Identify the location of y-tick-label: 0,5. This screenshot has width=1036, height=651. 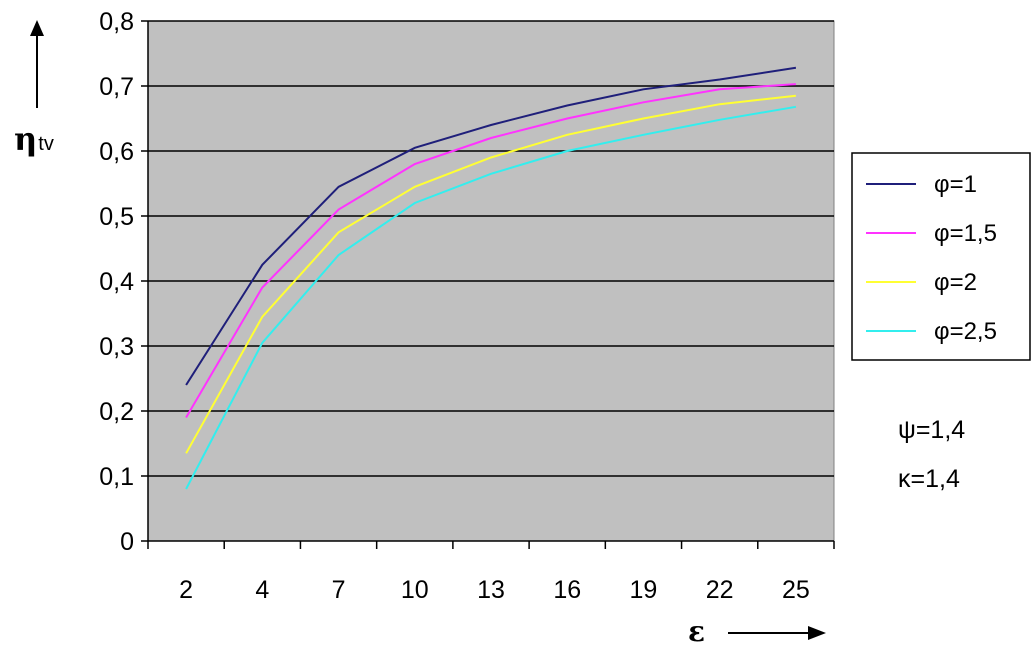
(116, 217).